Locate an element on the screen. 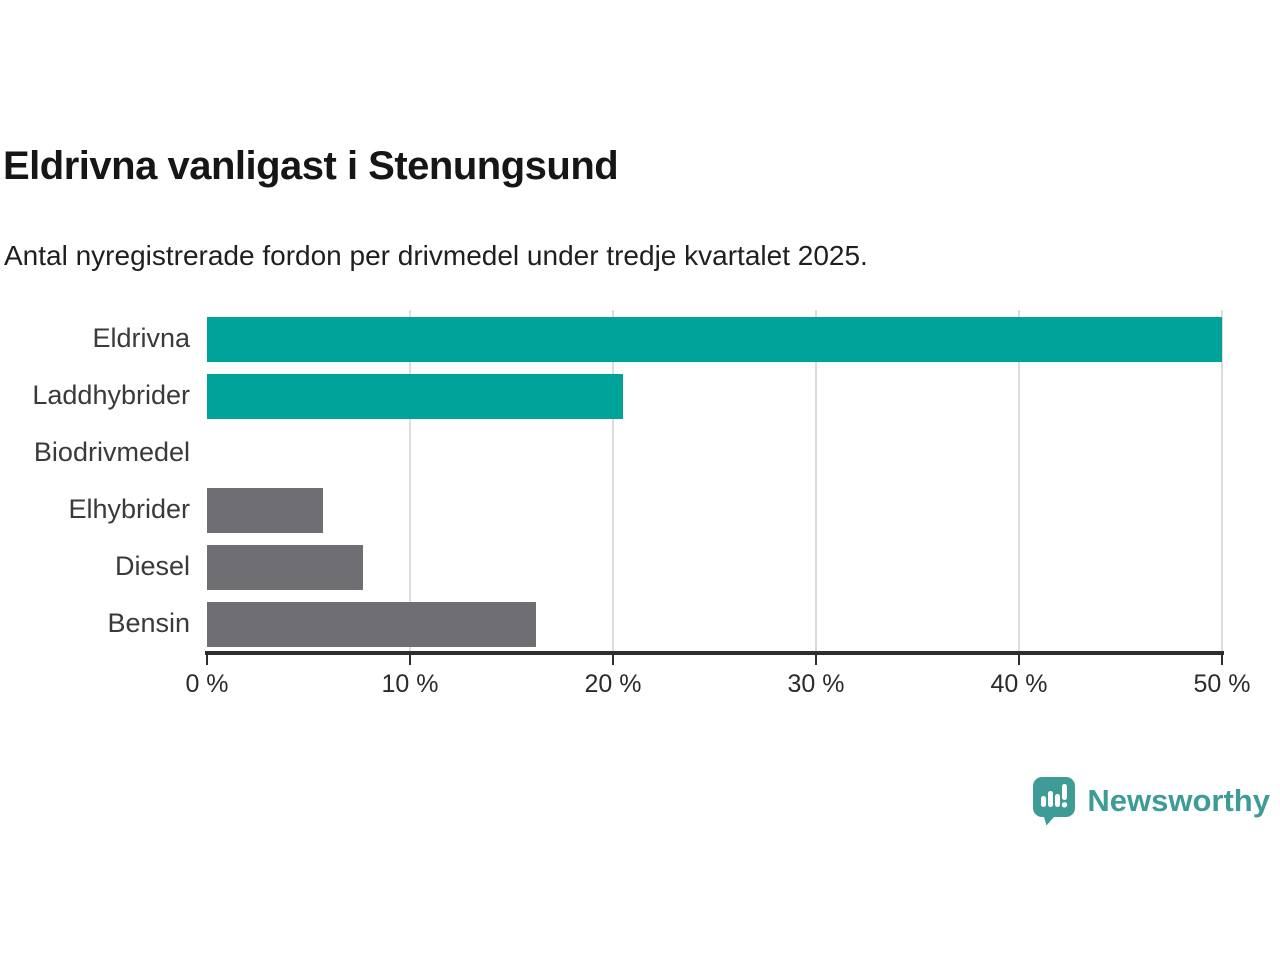 This screenshot has width=1280, height=960. newsworthy-speech-bubble-chart-icon is located at coordinates (1054, 801).